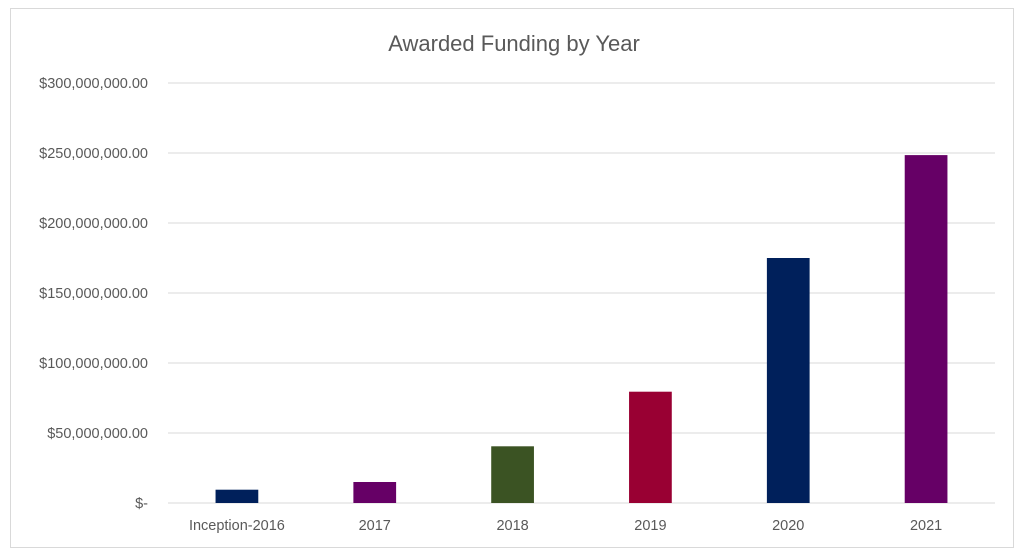 The width and height of the screenshot is (1024, 556). Describe the element at coordinates (375, 526) in the screenshot. I see `x-tick-label: 2017` at that location.